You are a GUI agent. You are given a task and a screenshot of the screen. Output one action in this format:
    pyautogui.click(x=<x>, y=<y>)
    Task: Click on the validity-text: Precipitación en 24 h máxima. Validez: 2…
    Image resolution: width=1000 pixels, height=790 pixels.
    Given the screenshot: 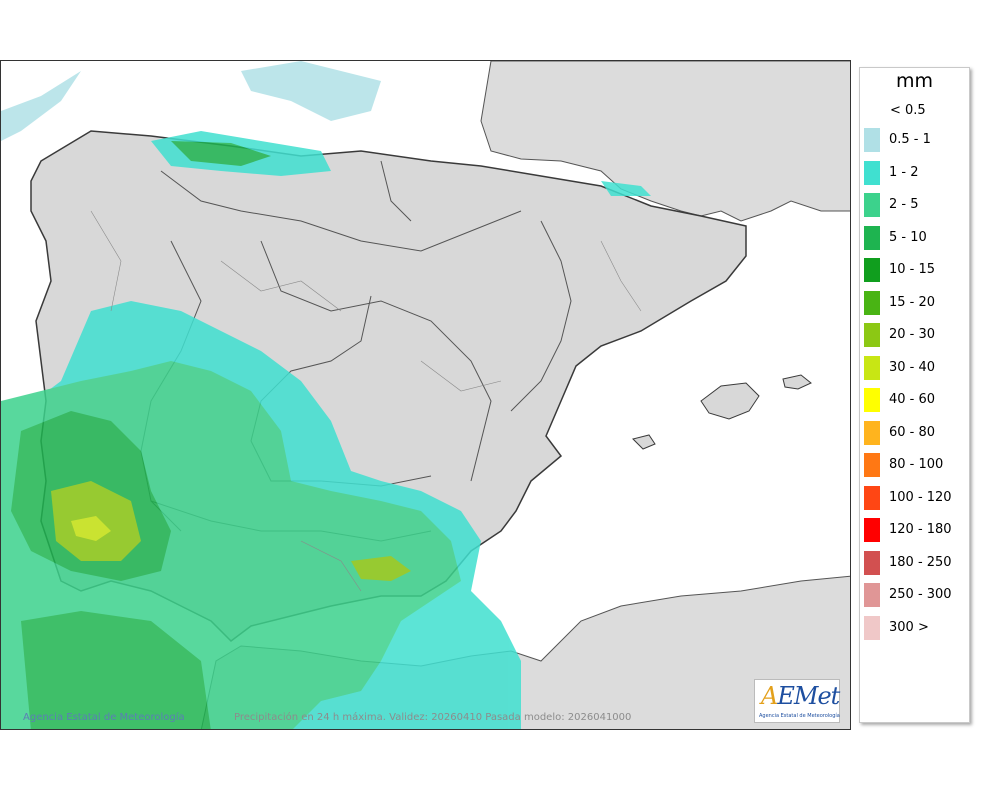 What is the action you would take?
    pyautogui.click(x=433, y=717)
    